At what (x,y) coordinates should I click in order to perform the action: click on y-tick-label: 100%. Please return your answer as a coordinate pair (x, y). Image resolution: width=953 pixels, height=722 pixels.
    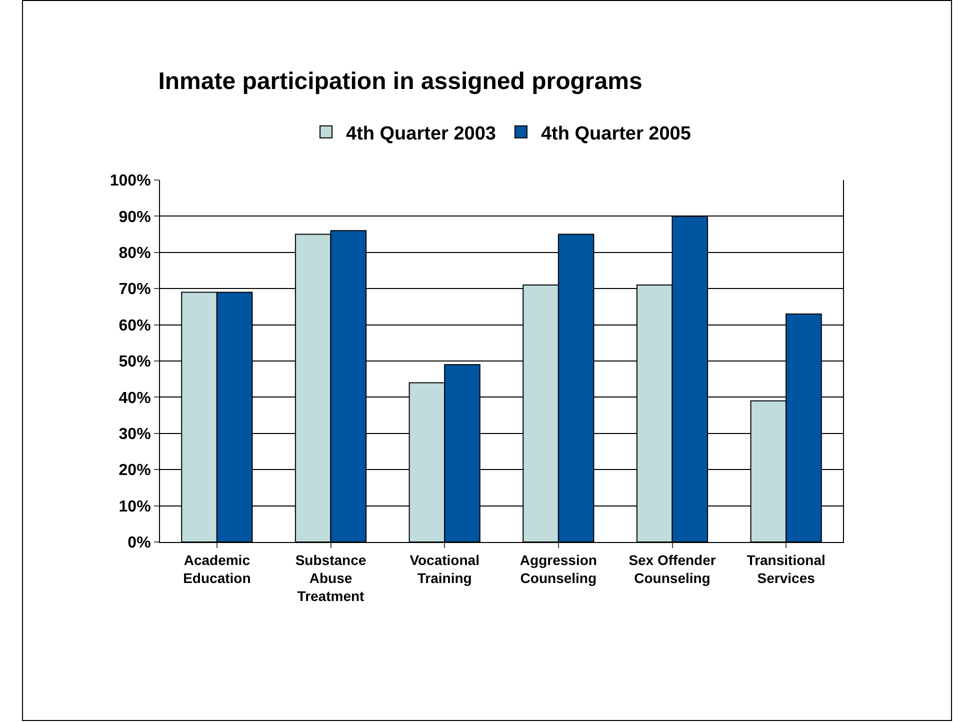
    Looking at the image, I should click on (130, 181).